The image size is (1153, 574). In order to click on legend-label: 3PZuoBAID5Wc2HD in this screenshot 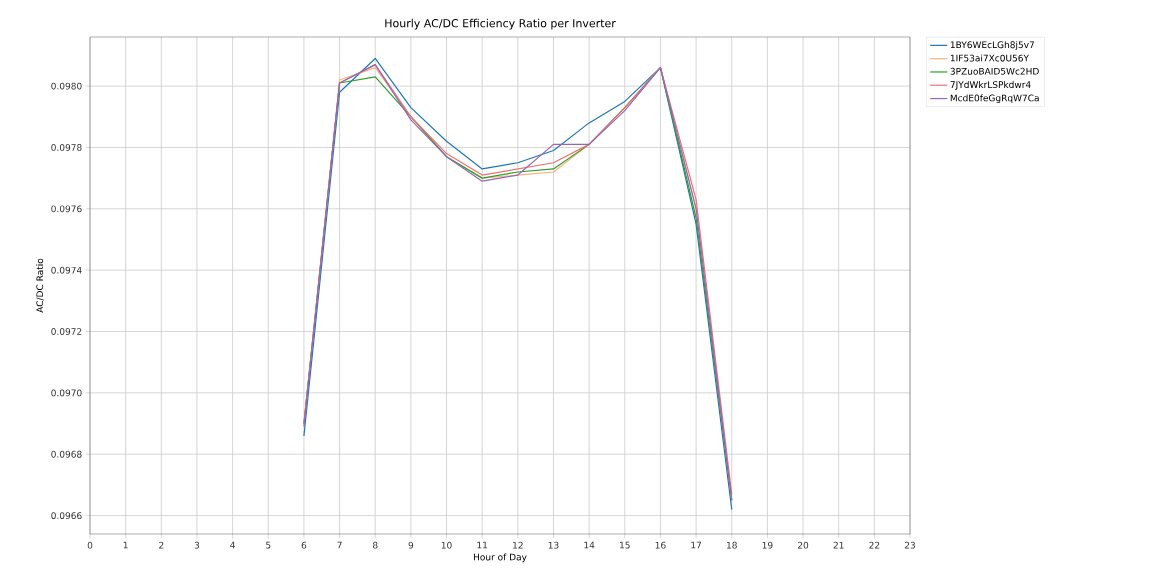, I will do `click(994, 71)`.